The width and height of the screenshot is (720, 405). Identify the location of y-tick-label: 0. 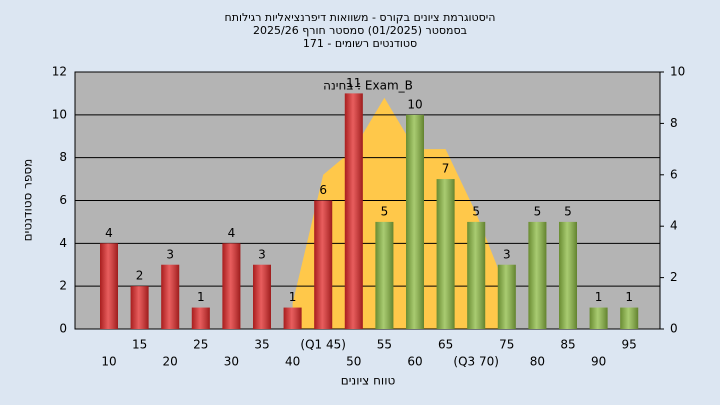
(63, 329).